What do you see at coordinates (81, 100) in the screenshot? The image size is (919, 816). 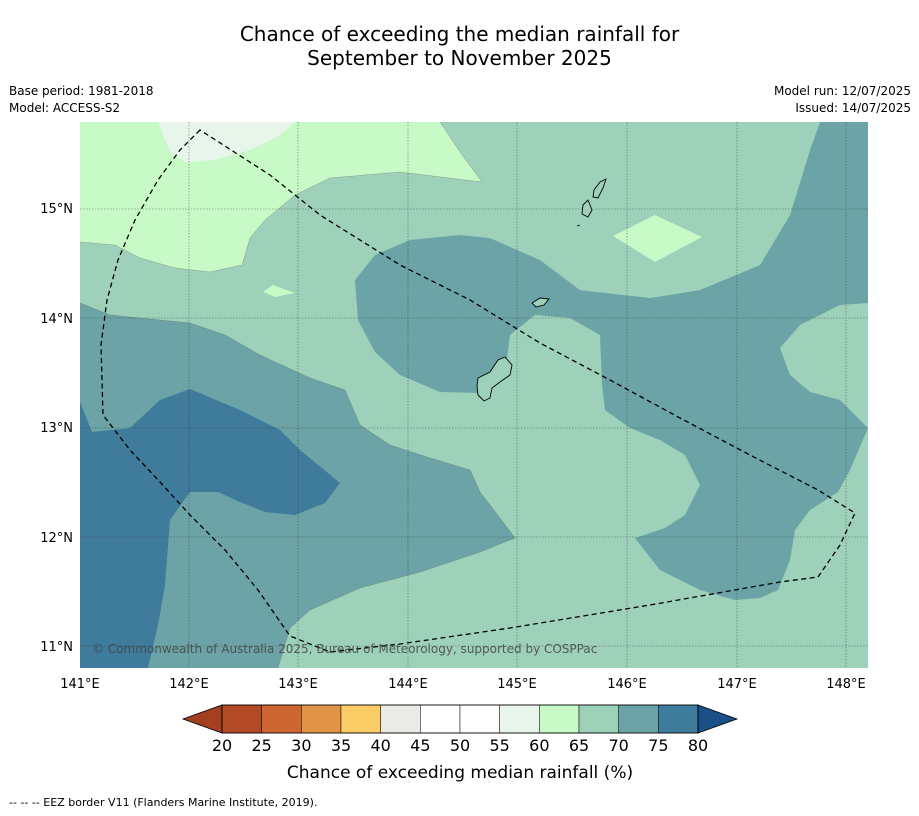 I see `meta-left: Base period: 1981-2018 Model: ACCESS-S2` at bounding box center [81, 100].